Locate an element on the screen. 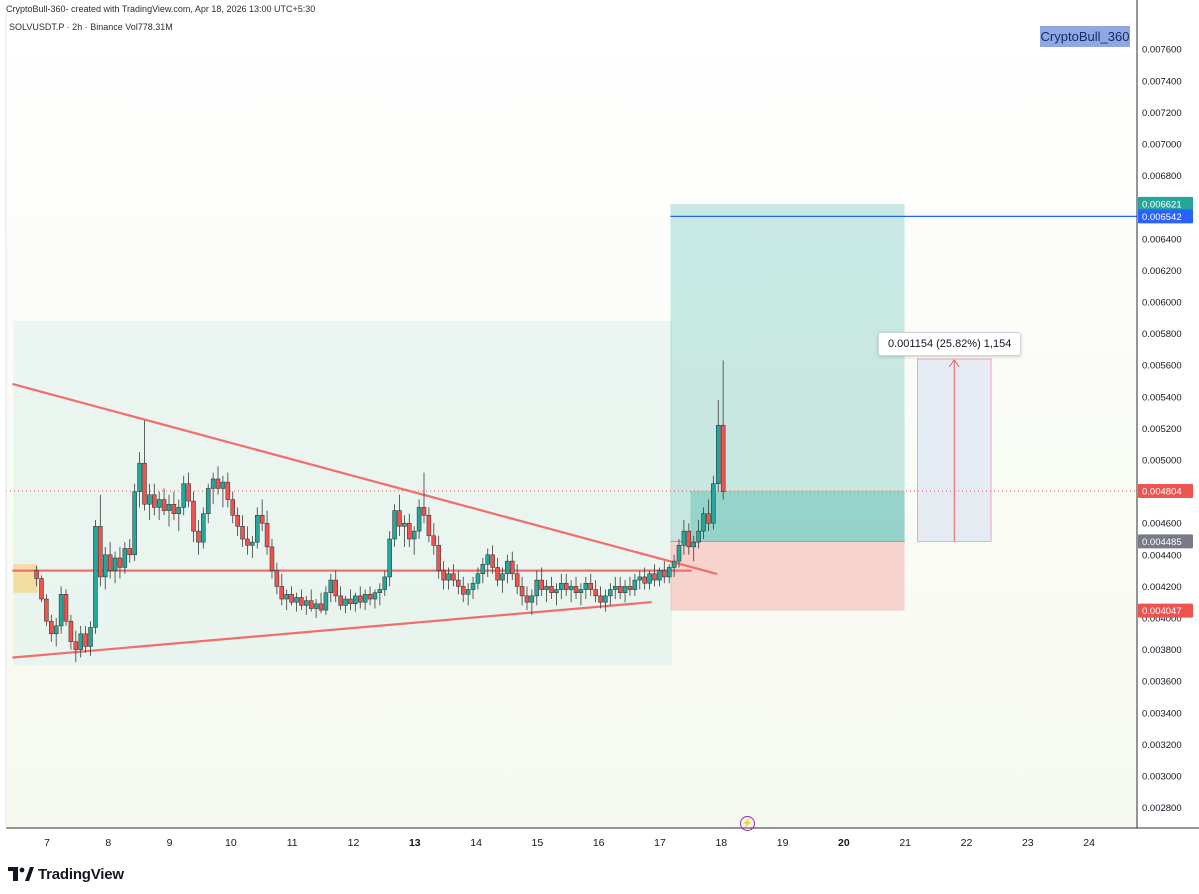  x-tick-label: 7 is located at coordinates (47, 843).